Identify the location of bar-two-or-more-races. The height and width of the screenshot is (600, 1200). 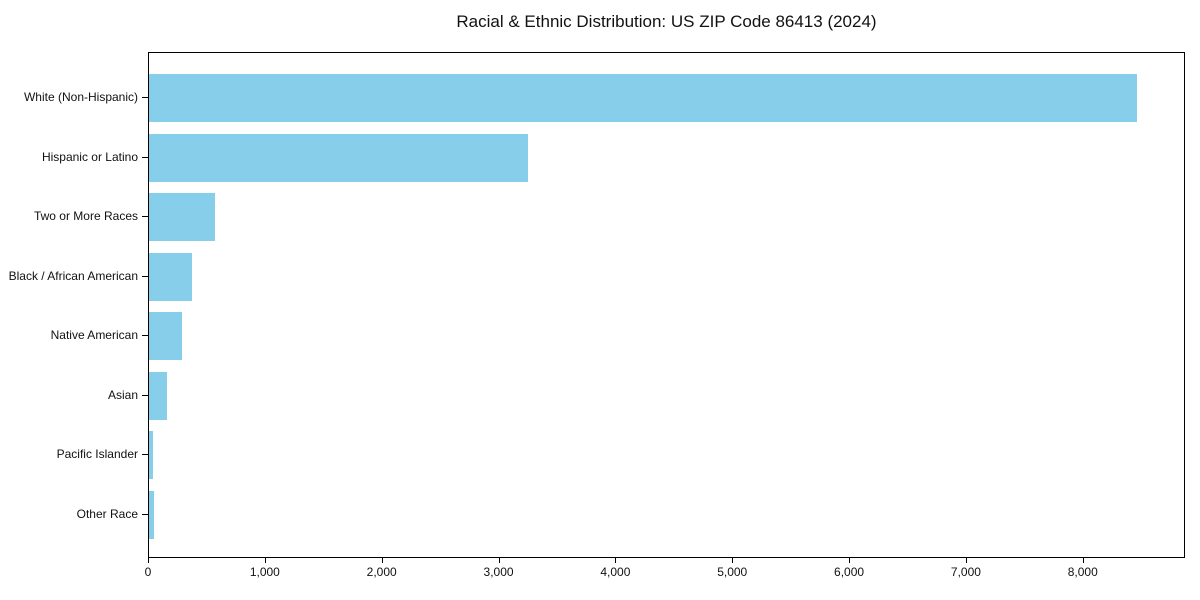
(182, 217).